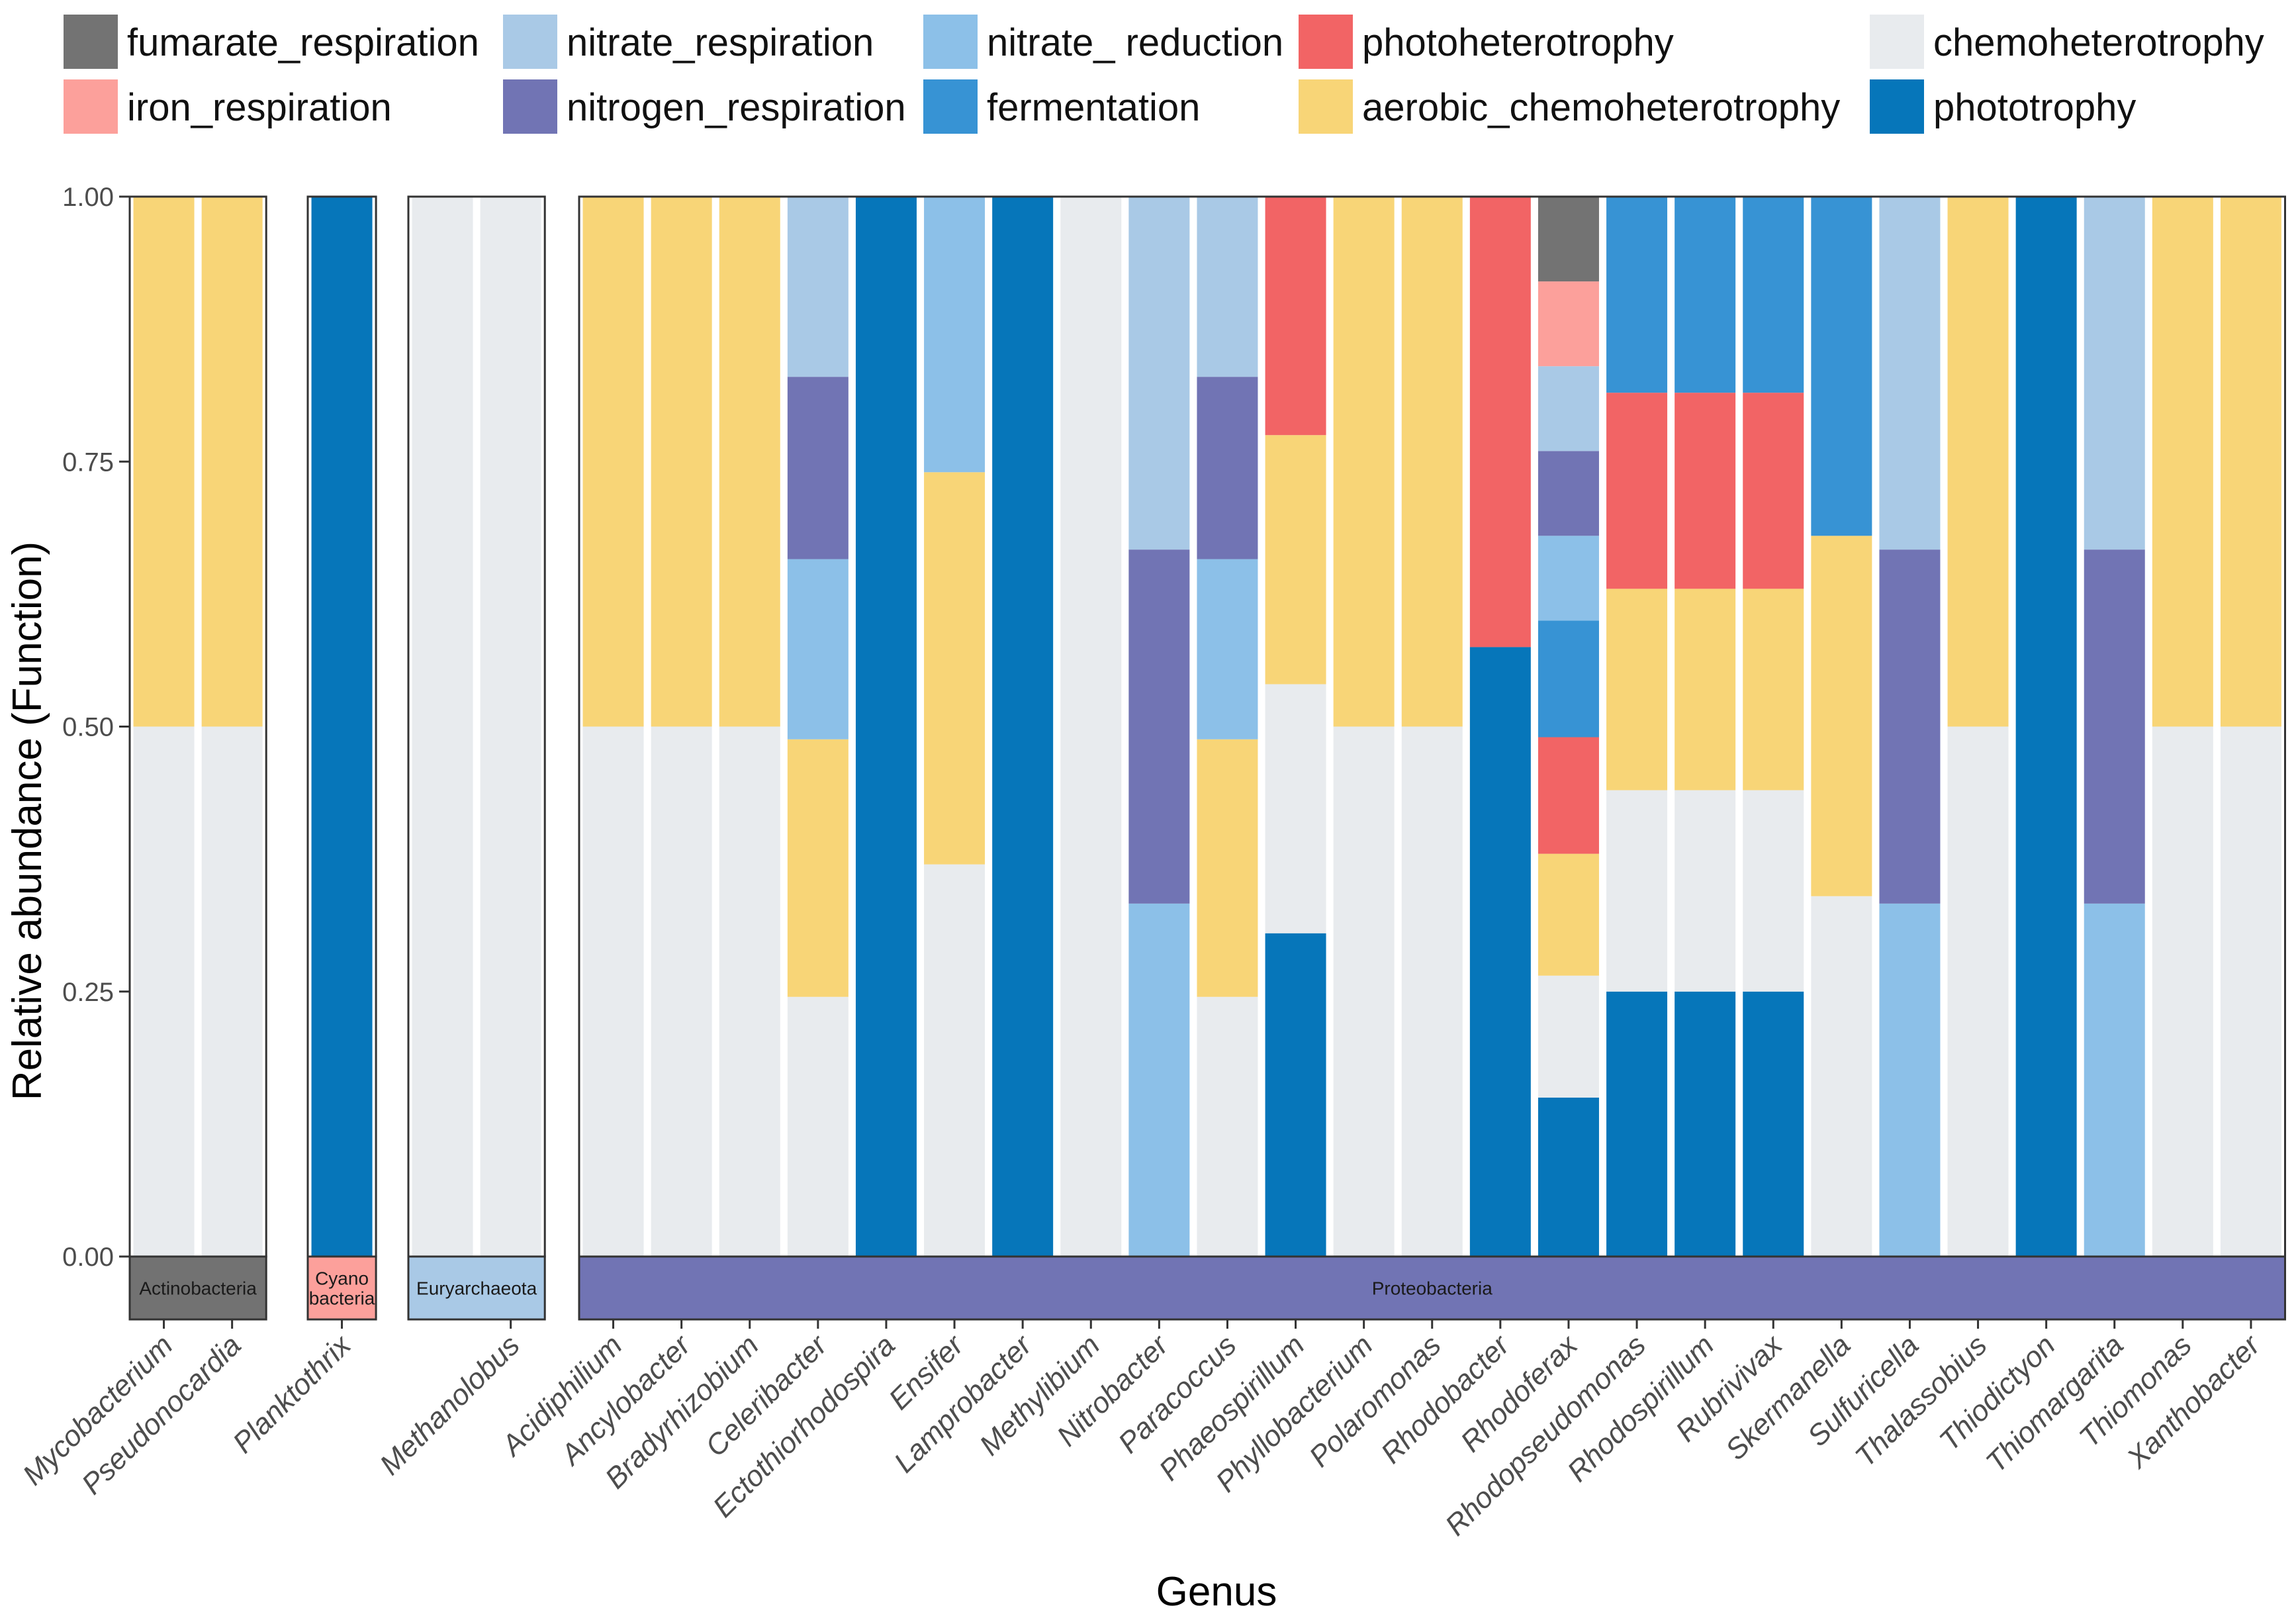  I want to click on bar-sulfuricella, so click(1910, 727).